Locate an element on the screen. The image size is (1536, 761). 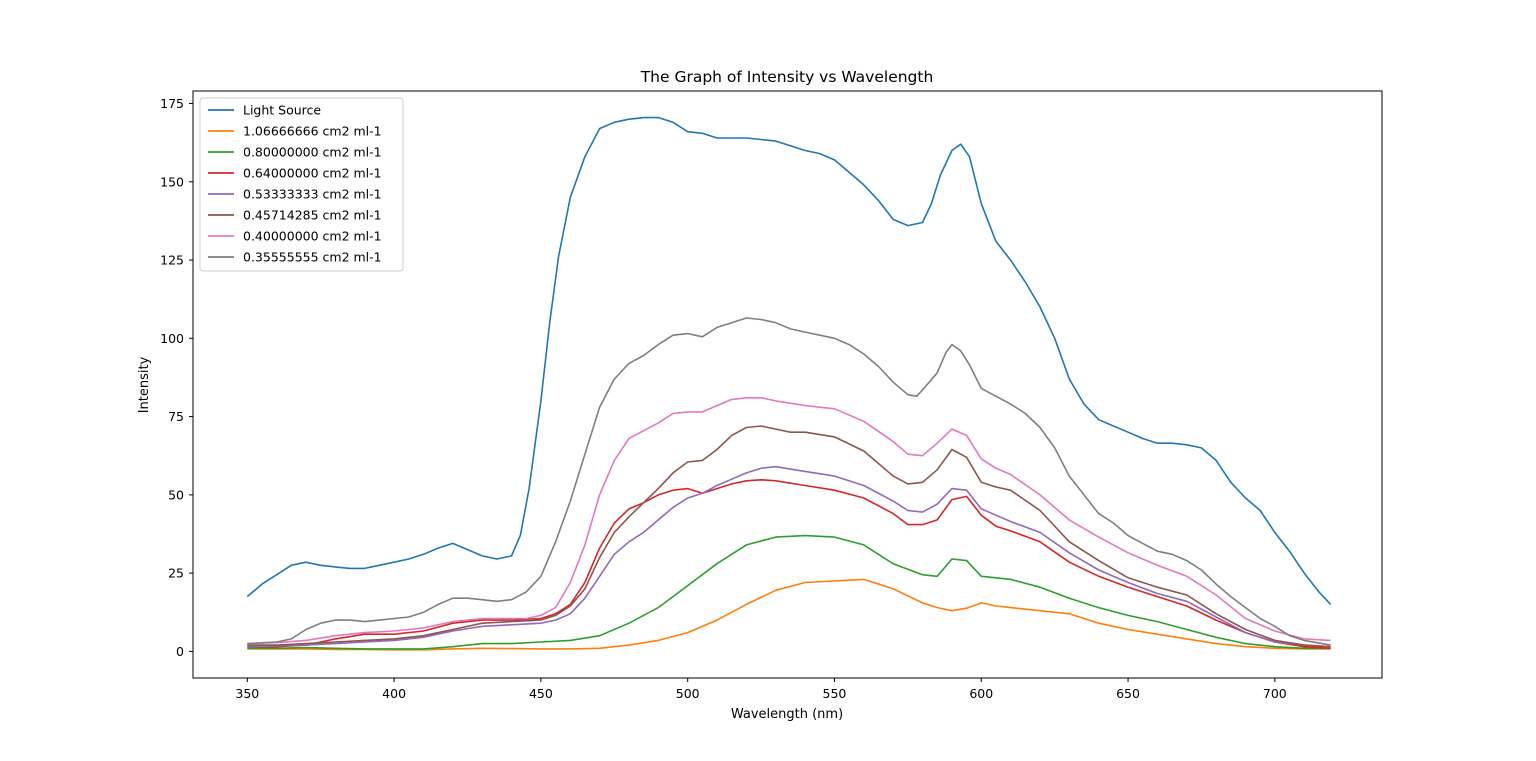
y-tick-label: 75 is located at coordinates (176, 416).